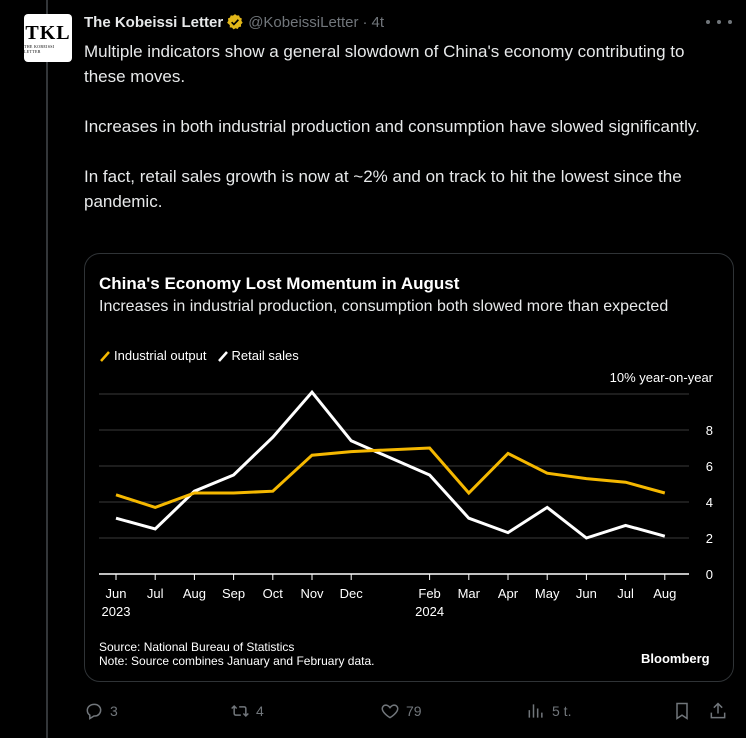 This screenshot has height=738, width=746. Describe the element at coordinates (39, 48) in the screenshot. I see `avatar-subtitle: THE KOBEISSI LETTER` at that location.